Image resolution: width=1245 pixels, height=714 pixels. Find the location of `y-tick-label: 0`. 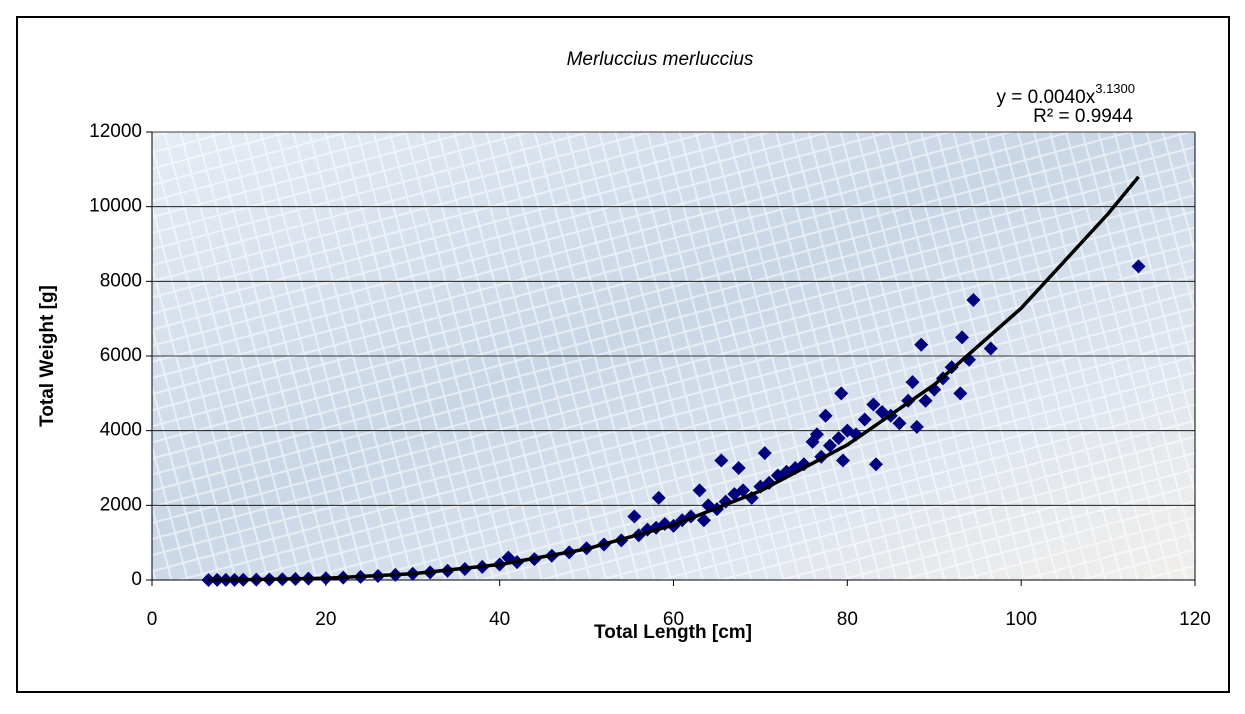

y-tick-label: 0 is located at coordinates (136, 579).